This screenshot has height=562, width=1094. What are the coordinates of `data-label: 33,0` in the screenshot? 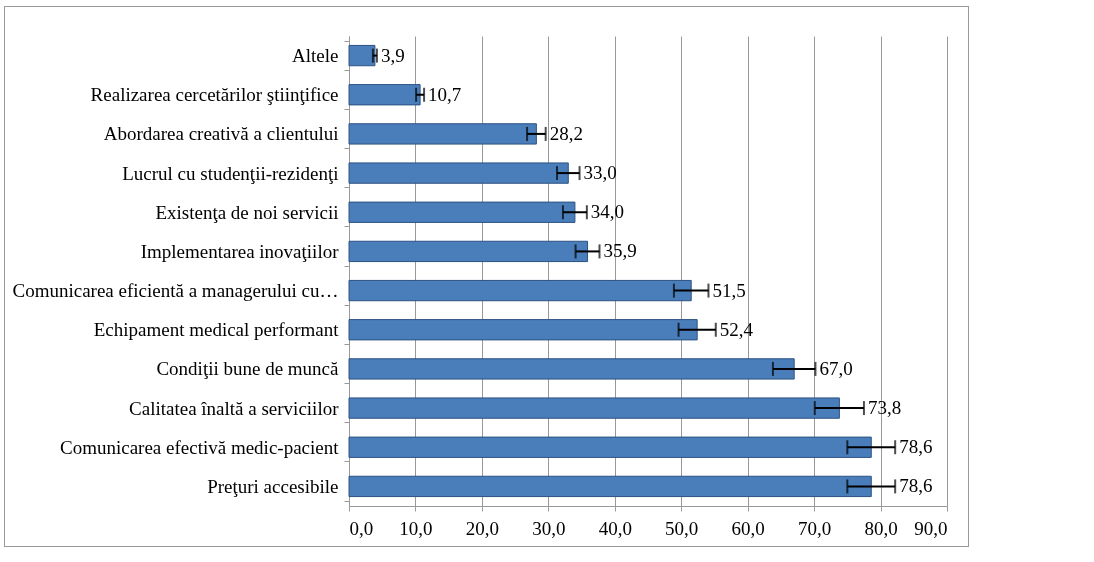 It's located at (600, 173).